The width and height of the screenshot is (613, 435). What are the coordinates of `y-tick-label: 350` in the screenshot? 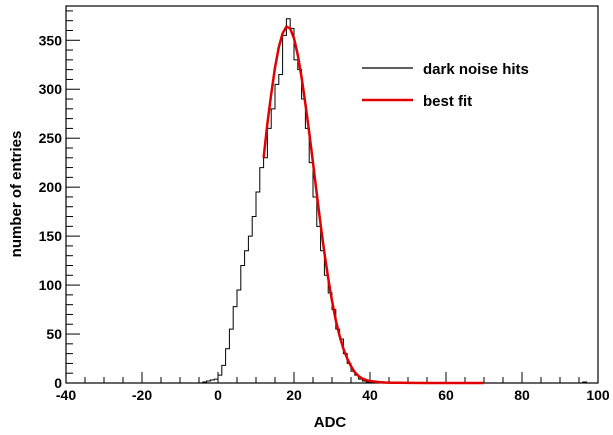 It's located at (51, 40).